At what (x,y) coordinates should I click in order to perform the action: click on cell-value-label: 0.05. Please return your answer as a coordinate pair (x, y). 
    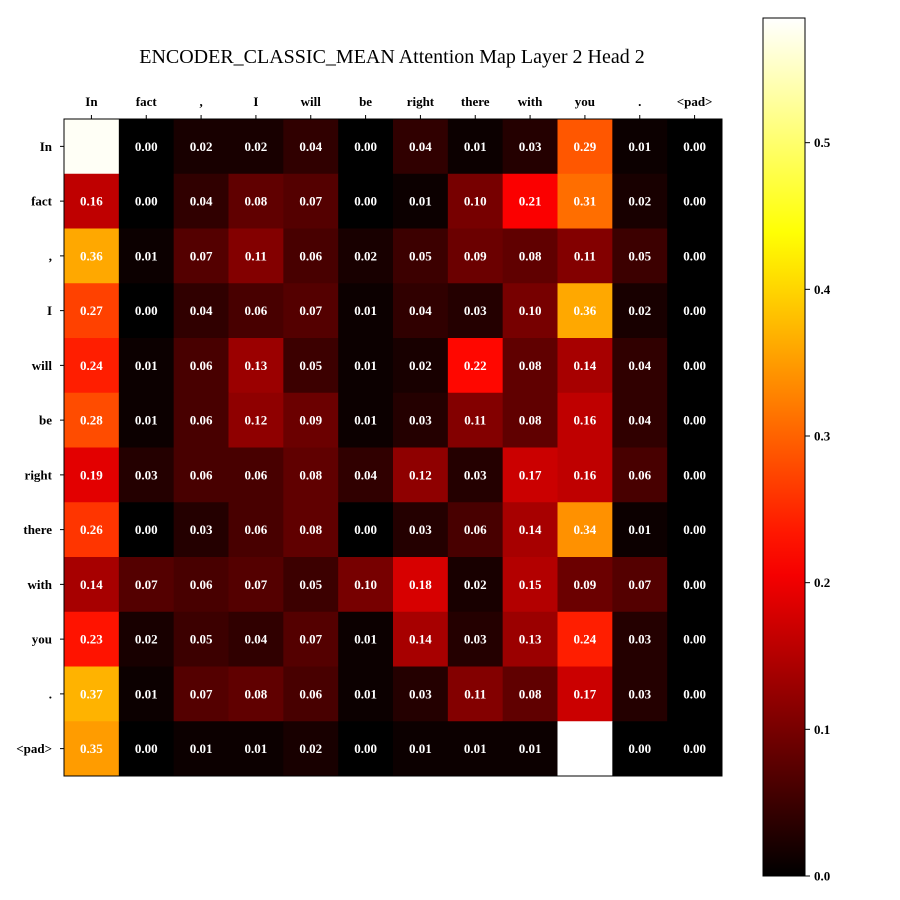
    Looking at the image, I should click on (310, 584).